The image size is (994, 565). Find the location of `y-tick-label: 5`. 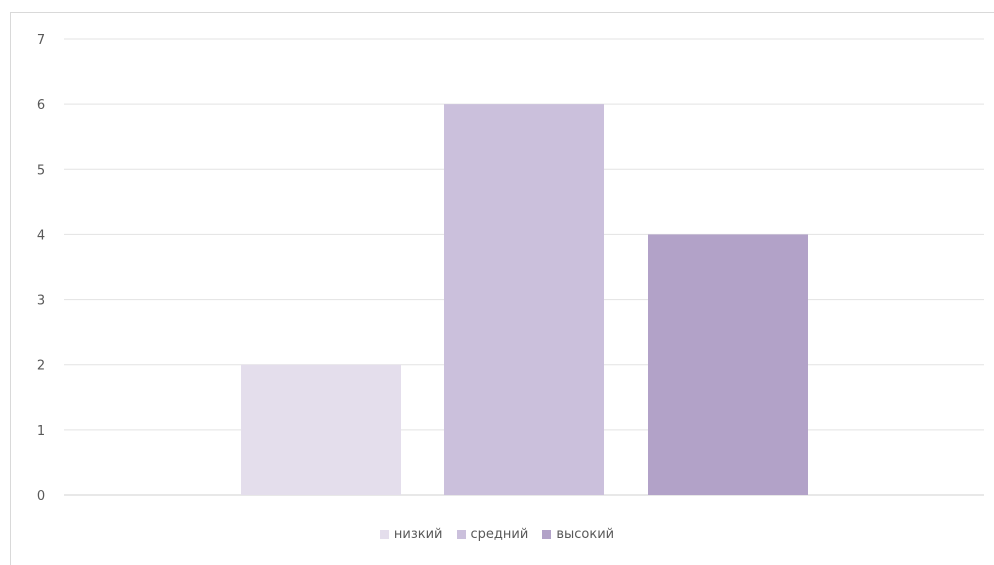

y-tick-label: 5 is located at coordinates (41, 170).